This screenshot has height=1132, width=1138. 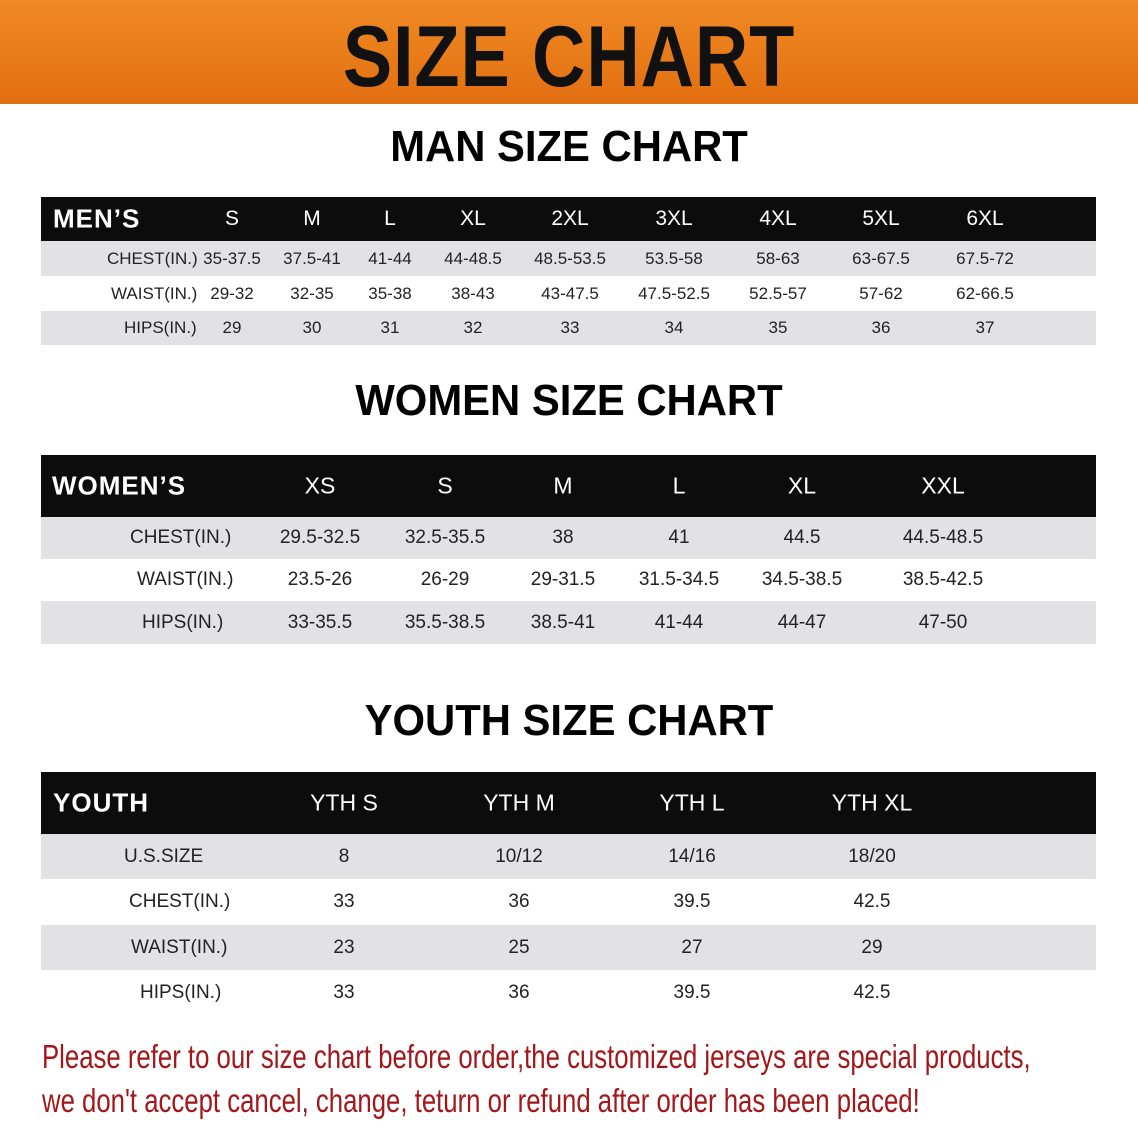 What do you see at coordinates (563, 537) in the screenshot?
I see `measurement-value: 38` at bounding box center [563, 537].